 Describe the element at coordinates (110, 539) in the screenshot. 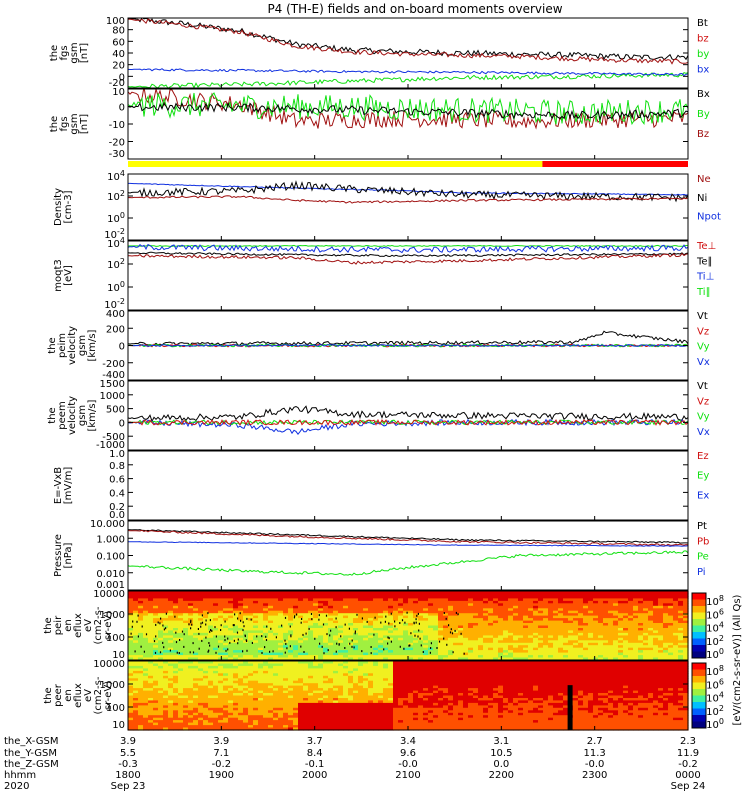

I see `y-tick-label: 1.000` at that location.